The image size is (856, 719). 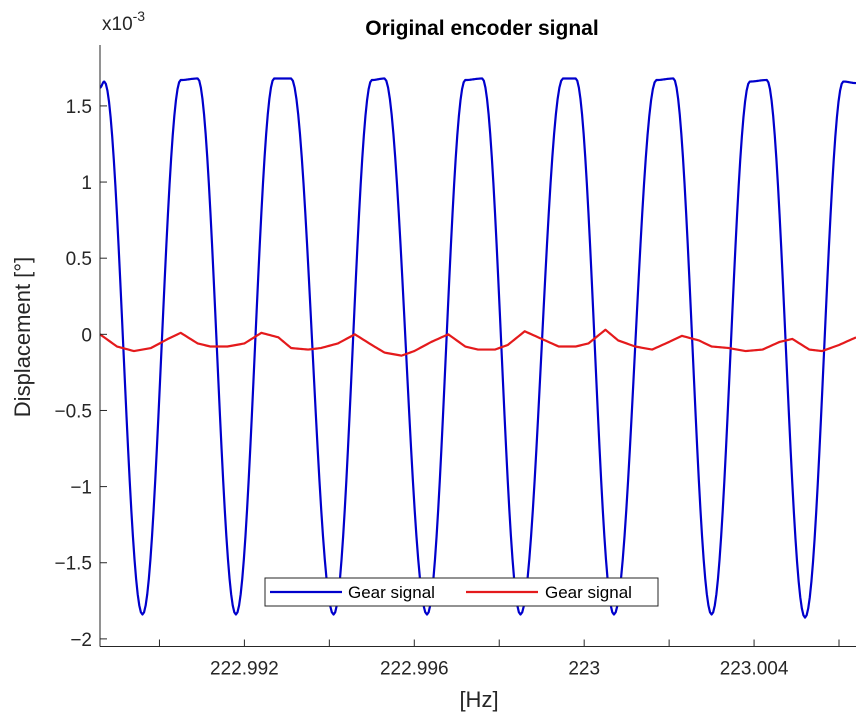 What do you see at coordinates (117, 24) in the screenshot?
I see `y-exponent-base: x10` at bounding box center [117, 24].